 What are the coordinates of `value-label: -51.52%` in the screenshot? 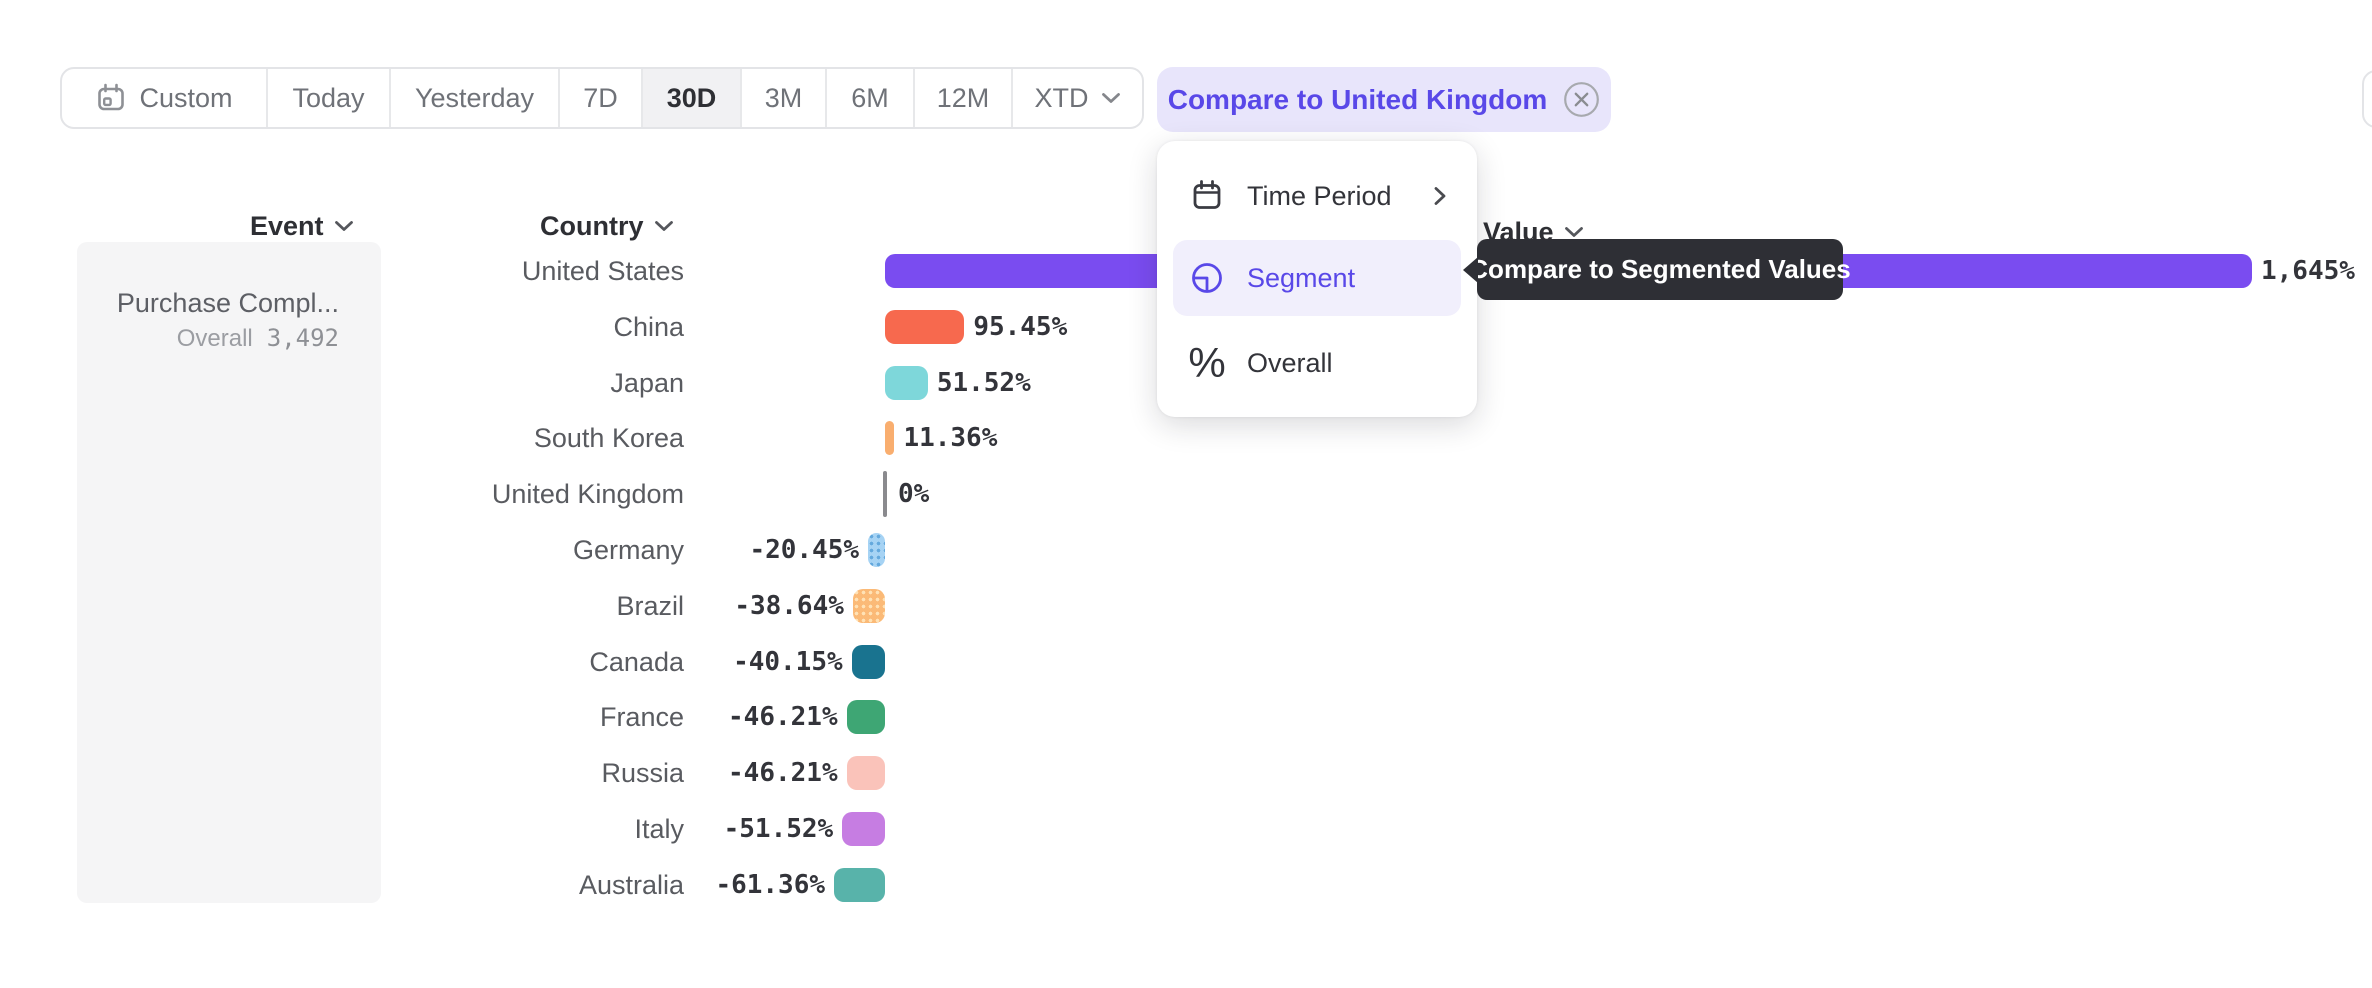 It's located at (778, 829).